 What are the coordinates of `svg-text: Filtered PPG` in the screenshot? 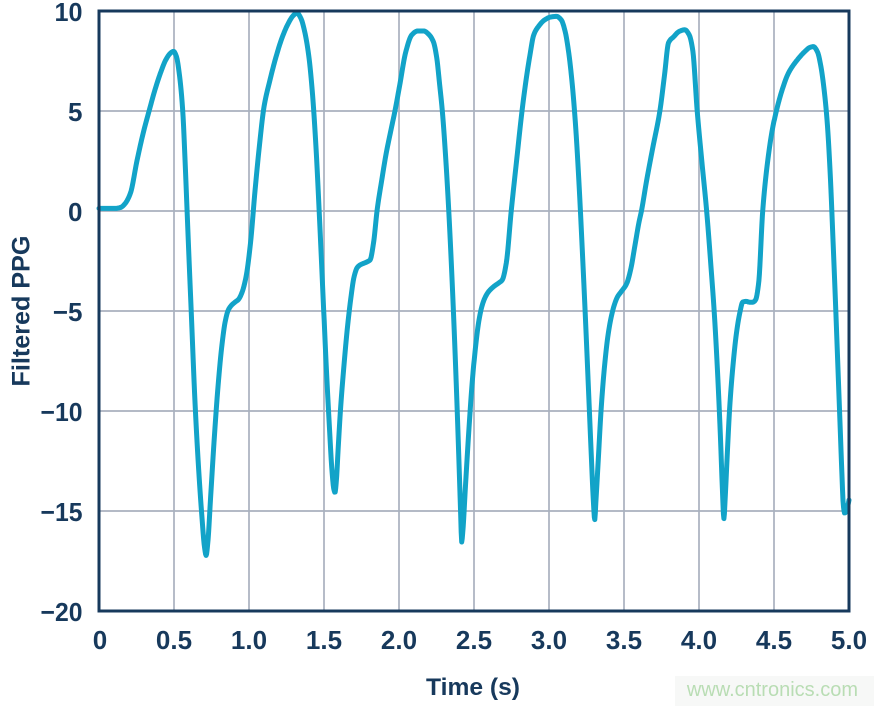 It's located at (22, 311).